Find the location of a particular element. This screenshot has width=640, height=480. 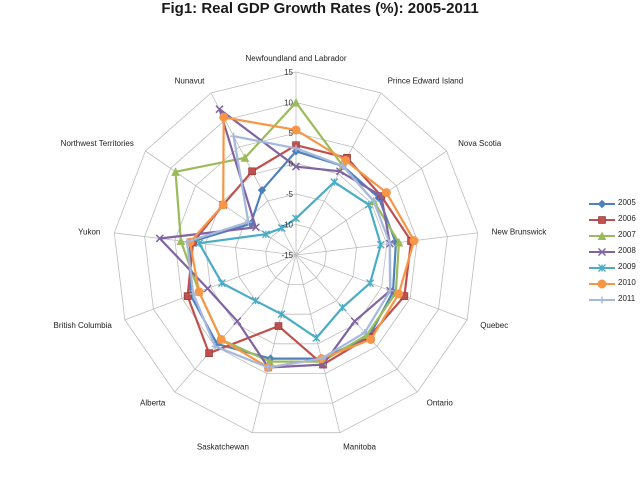

category-label: Nunavut is located at coordinates (190, 81).